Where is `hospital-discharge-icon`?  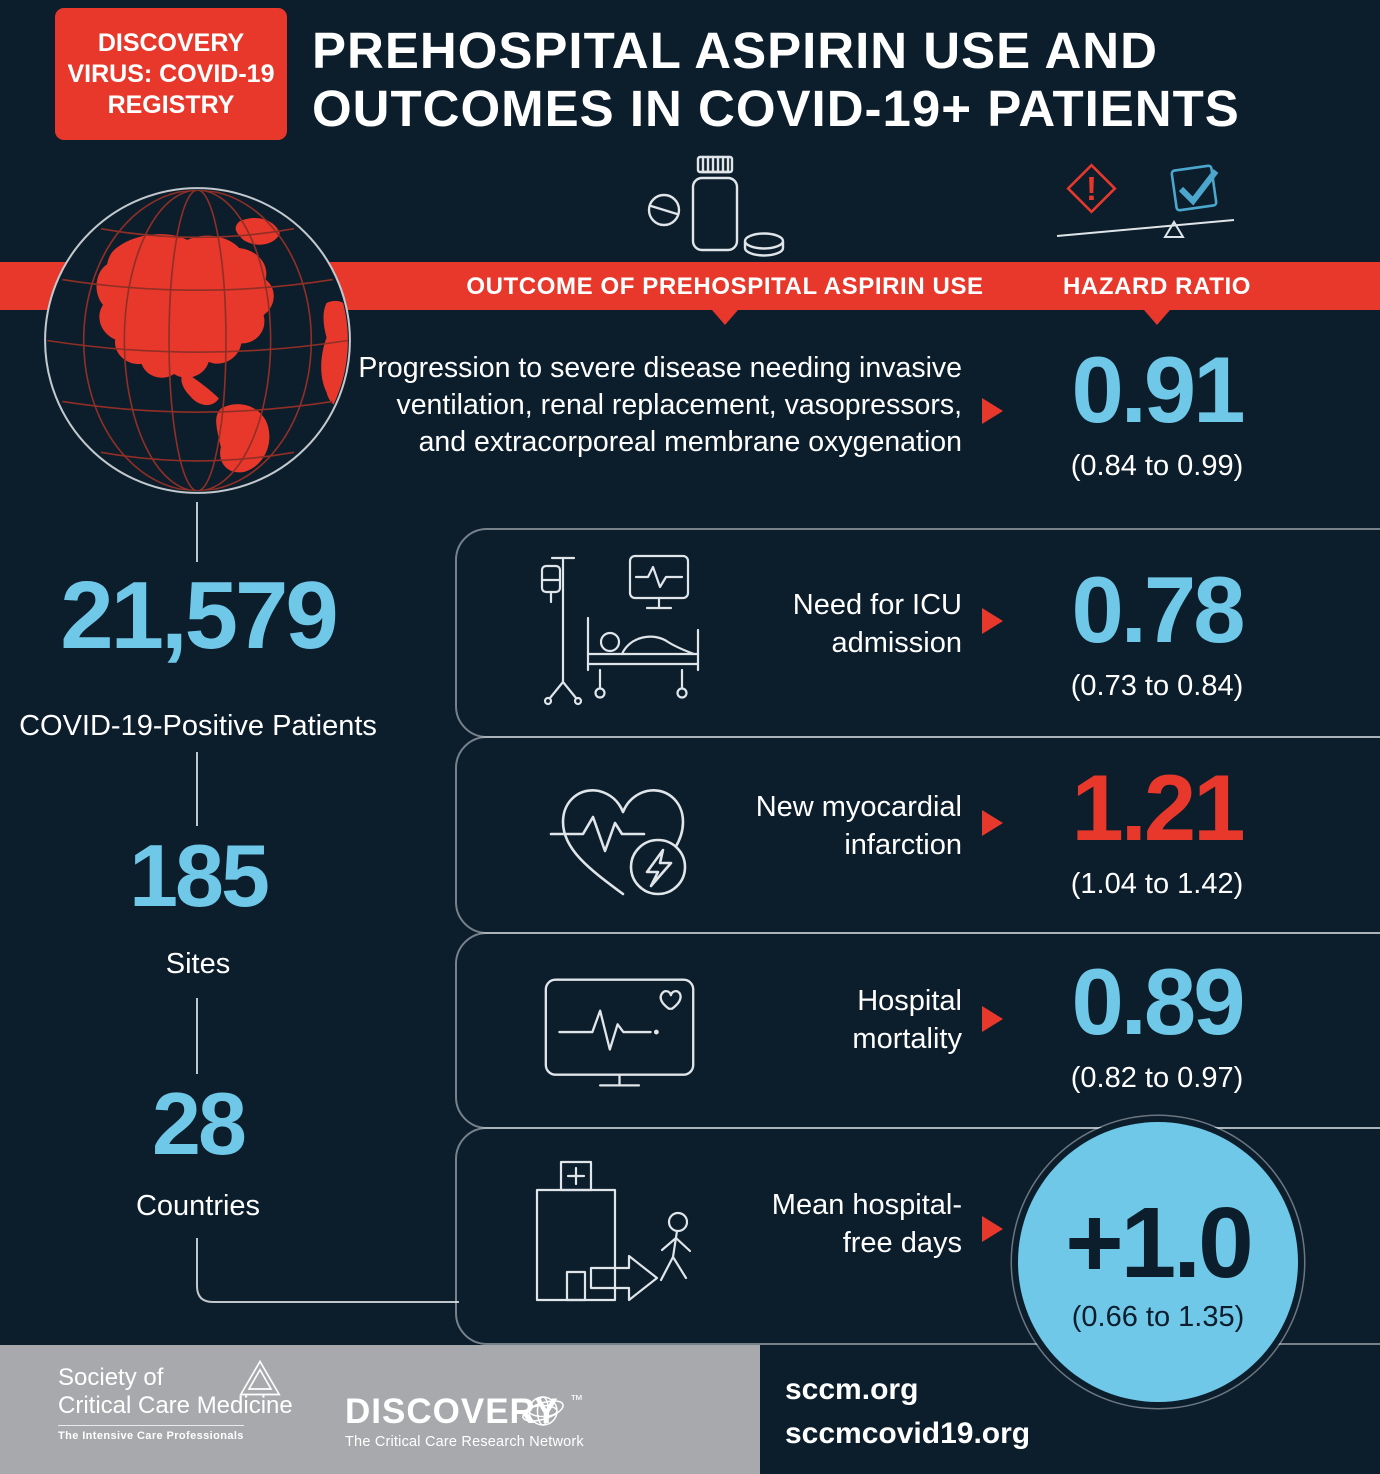
hospital-discharge-icon is located at coordinates (613, 1231).